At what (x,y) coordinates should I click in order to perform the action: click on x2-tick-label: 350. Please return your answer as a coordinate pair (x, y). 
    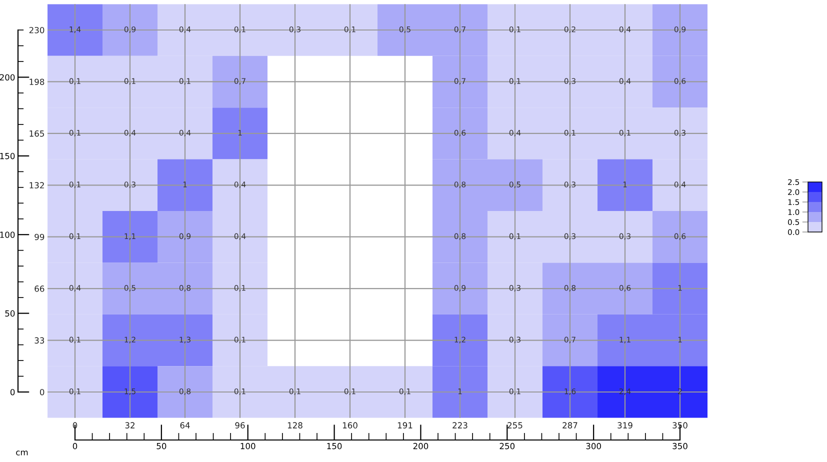
    Looking at the image, I should click on (680, 446).